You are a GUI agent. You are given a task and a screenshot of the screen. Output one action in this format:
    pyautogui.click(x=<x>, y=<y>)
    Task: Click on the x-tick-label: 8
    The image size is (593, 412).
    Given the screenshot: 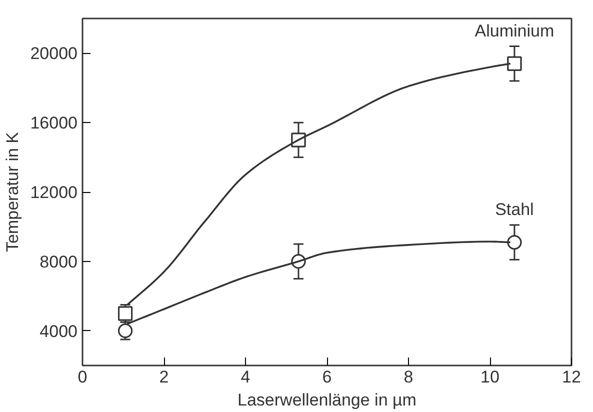 What is the action you would take?
    pyautogui.click(x=409, y=377)
    